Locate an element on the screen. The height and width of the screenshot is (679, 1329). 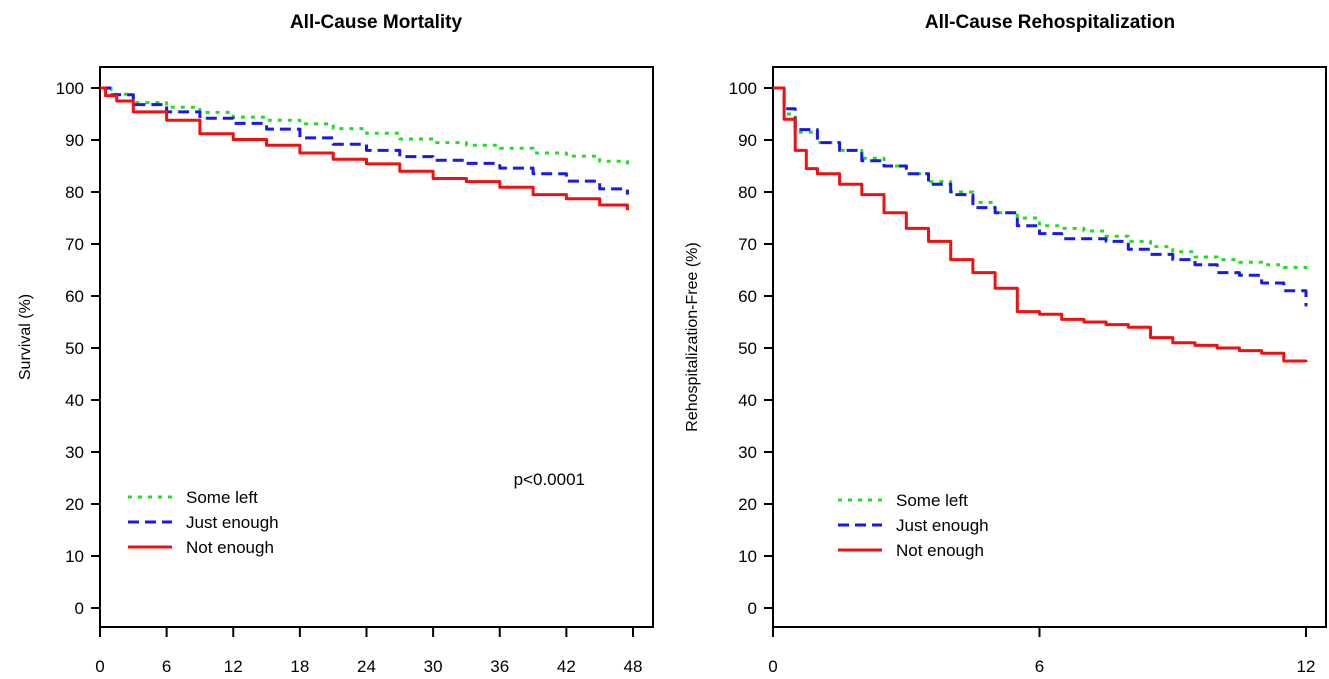
x-tick-label: 24 is located at coordinates (366, 666).